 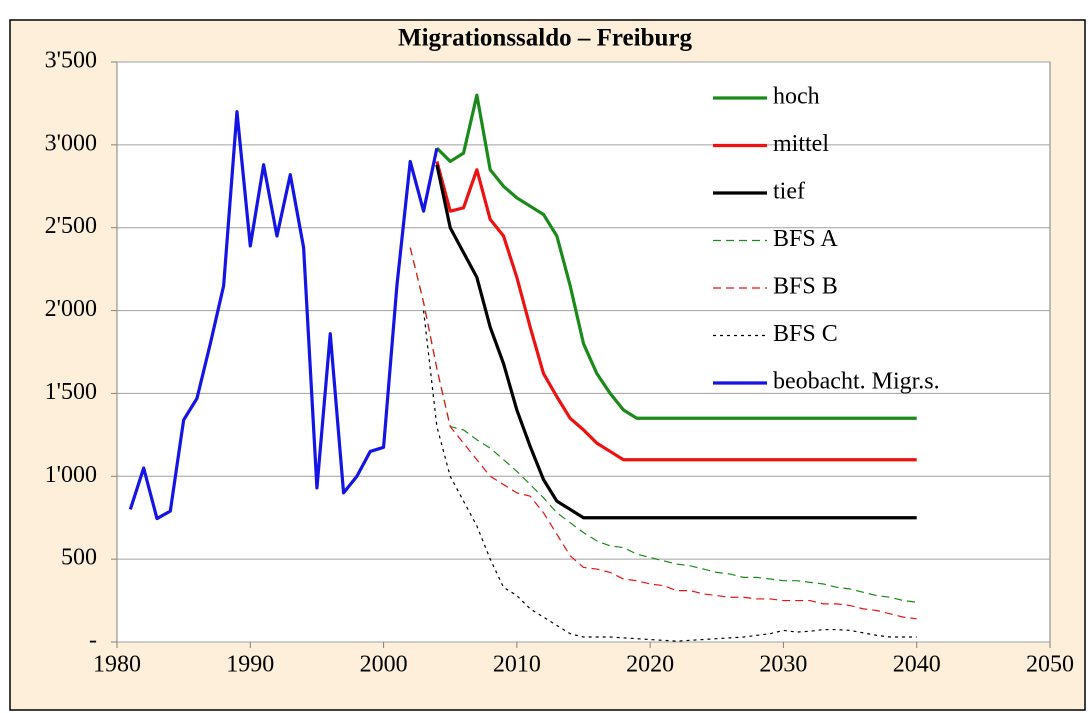 What do you see at coordinates (917, 665) in the screenshot?
I see `x-tick-label: 2040` at bounding box center [917, 665].